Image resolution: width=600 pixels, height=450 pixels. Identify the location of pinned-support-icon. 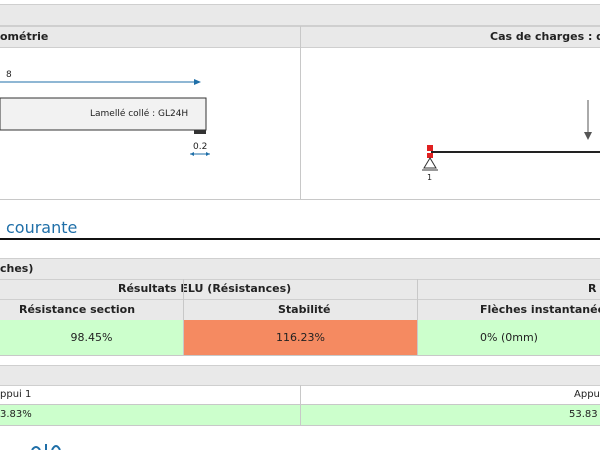
(430, 163).